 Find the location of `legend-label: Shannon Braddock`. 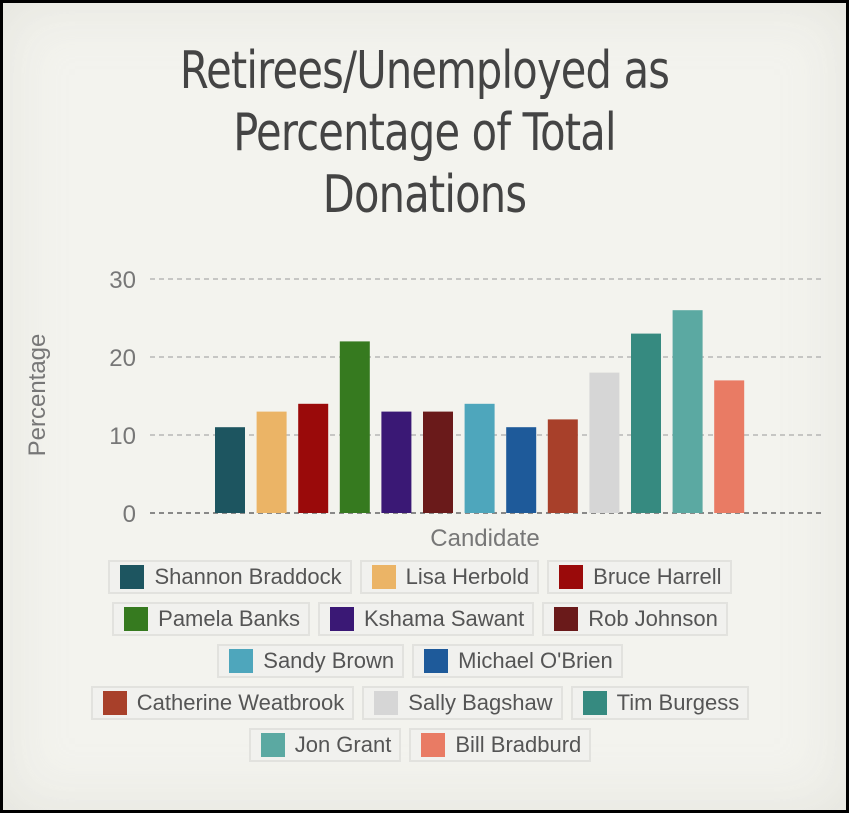

legend-label: Shannon Braddock is located at coordinates (248, 576).